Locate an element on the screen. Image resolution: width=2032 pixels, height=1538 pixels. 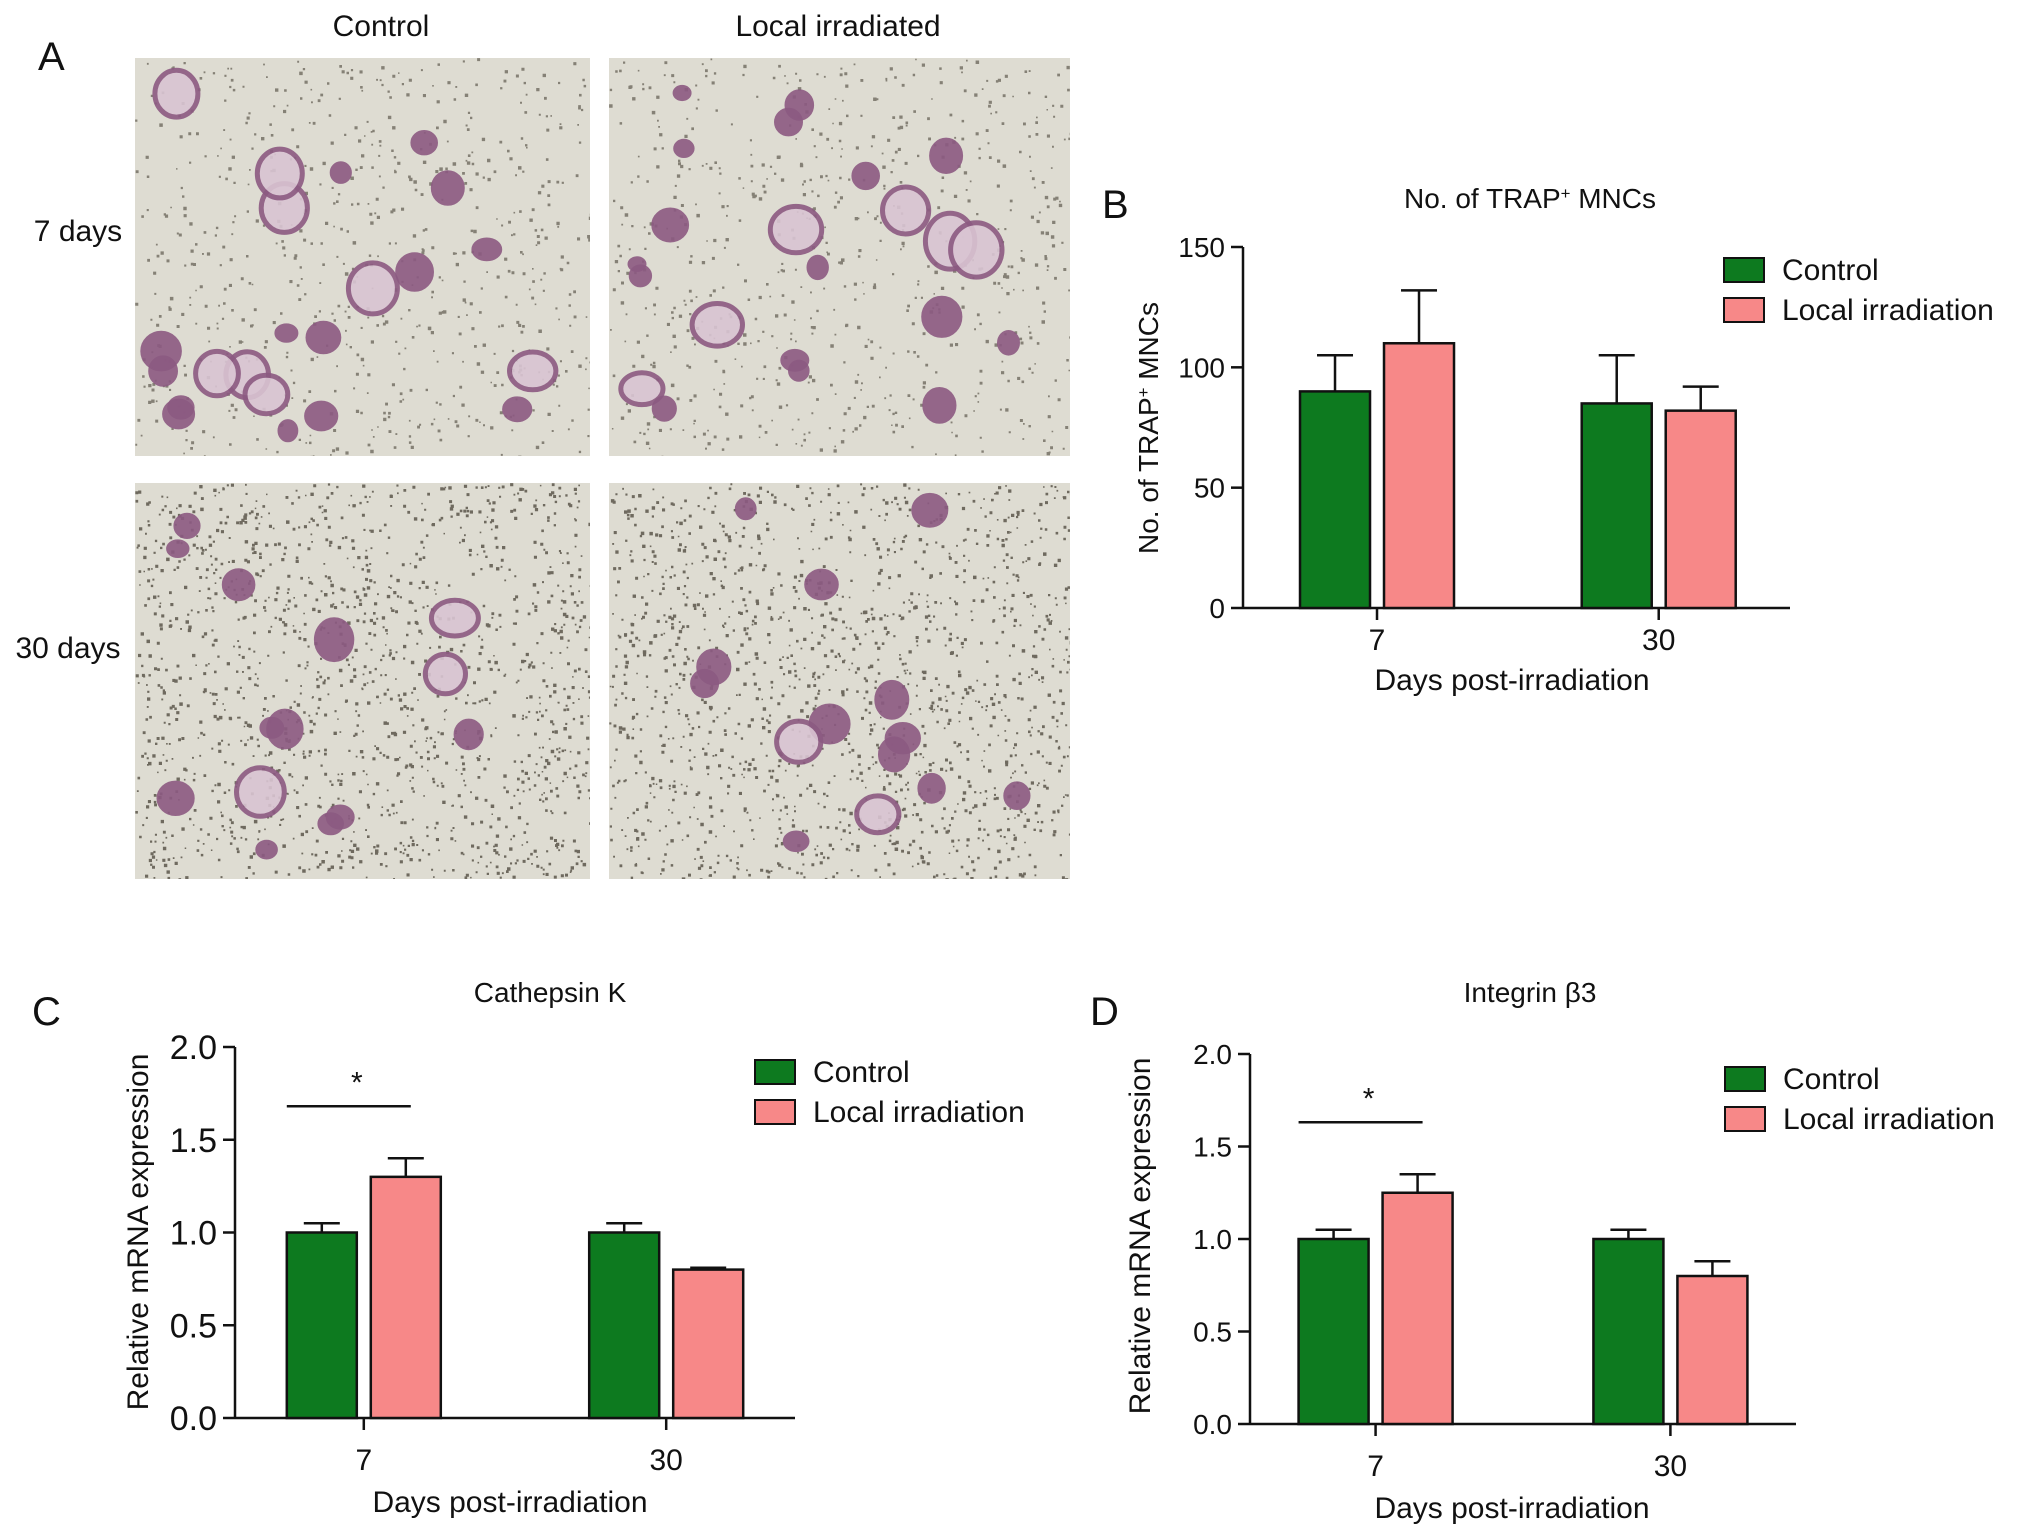
chart-title: No. of TRAP+ MNCs is located at coordinates (1530, 198).